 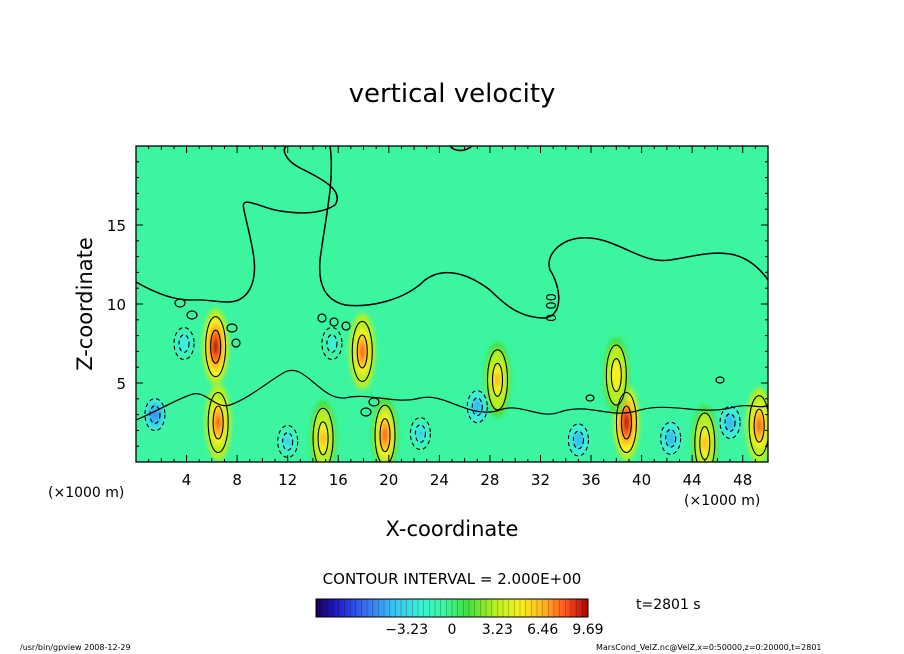 I want to click on x-tick-label-8: 8, so click(x=237, y=480).